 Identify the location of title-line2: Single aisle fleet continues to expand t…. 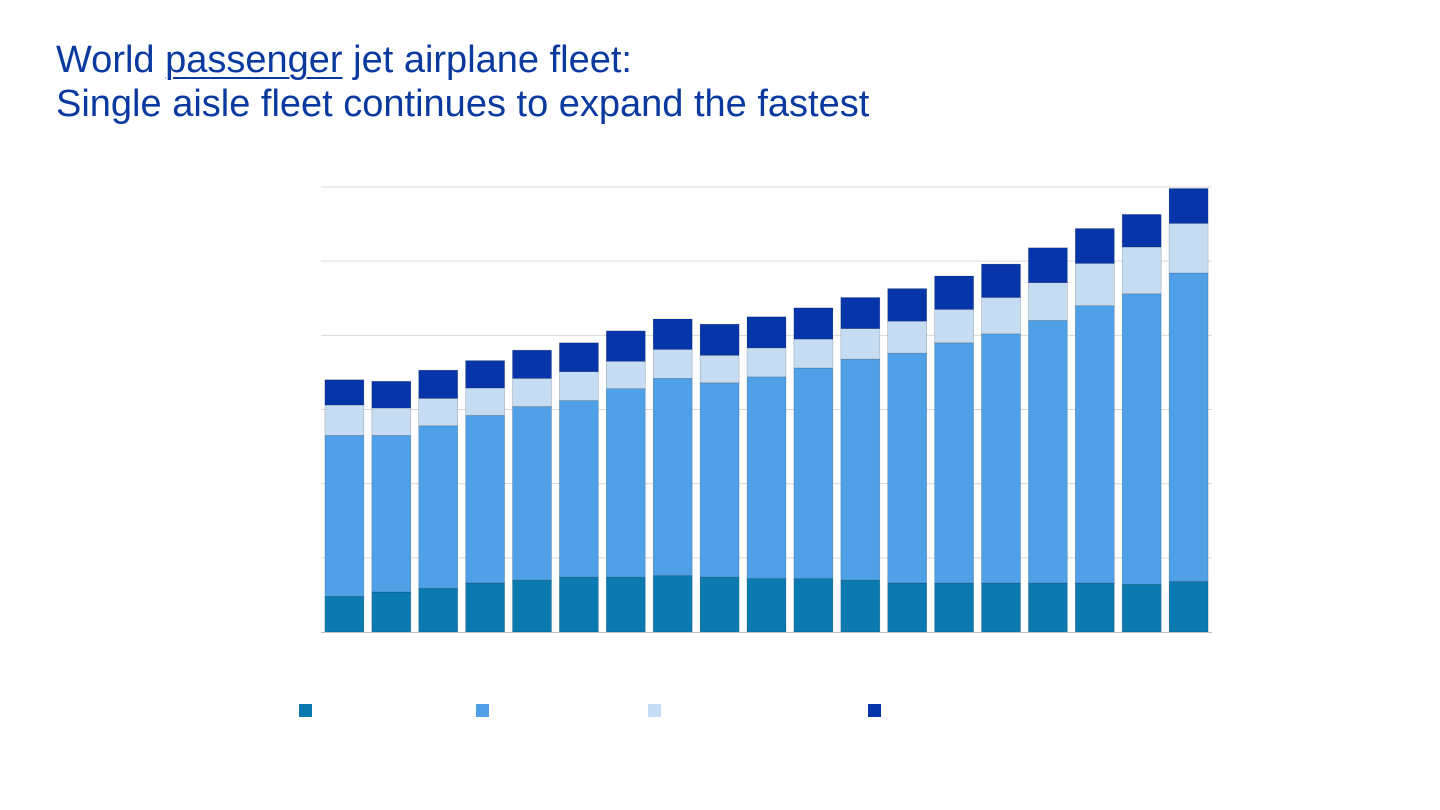
(463, 104).